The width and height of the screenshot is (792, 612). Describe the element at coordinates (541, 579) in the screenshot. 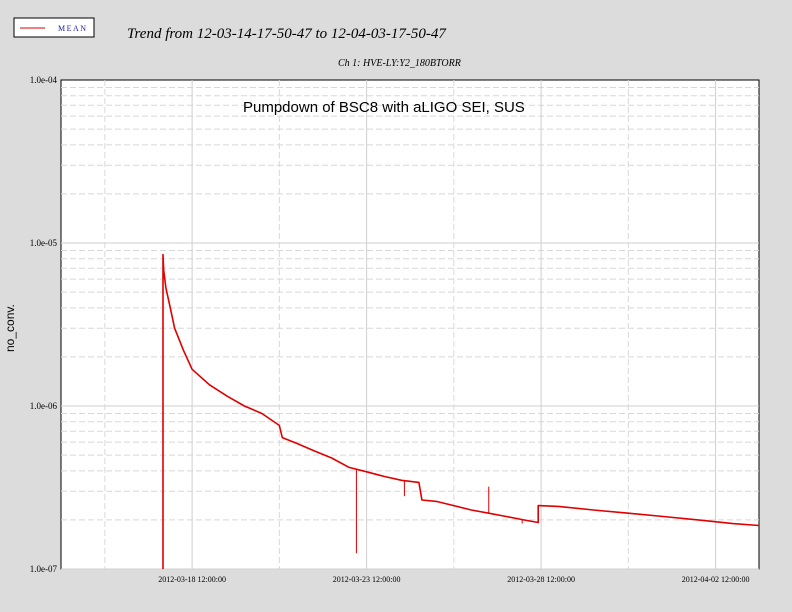

I see `x-tick-label: 2012-03-28 12:00:00` at that location.